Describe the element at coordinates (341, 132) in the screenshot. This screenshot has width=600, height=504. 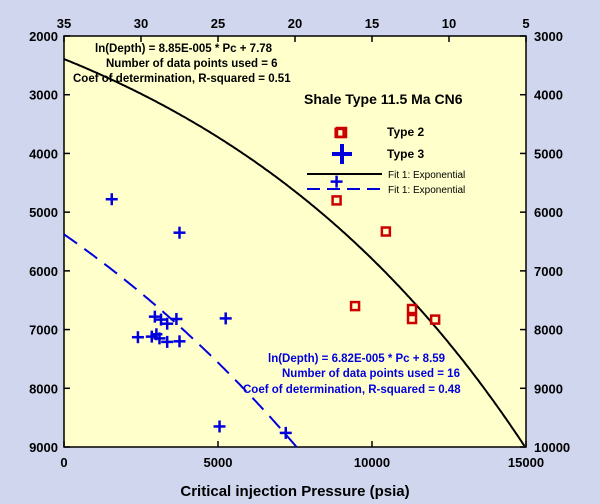
I see `legend-type2-marker` at that location.